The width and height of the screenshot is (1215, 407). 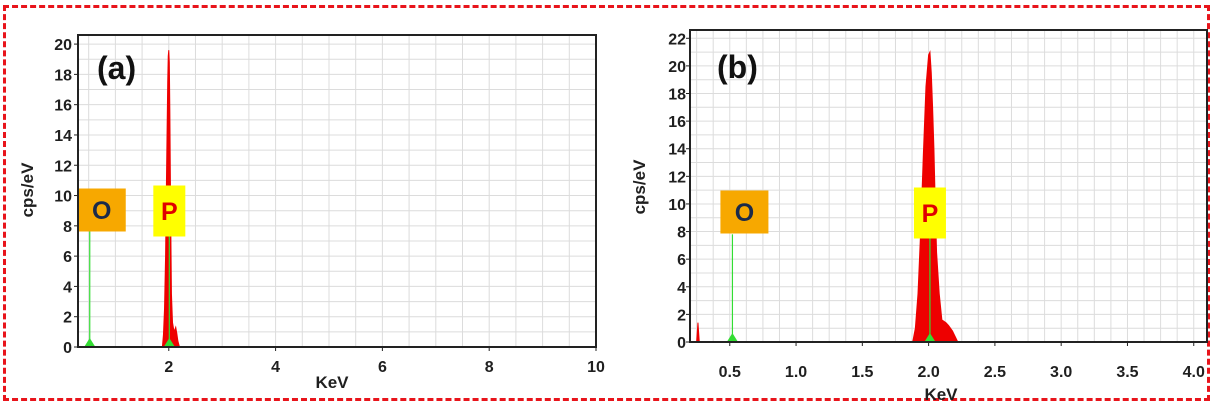 What do you see at coordinates (1127, 372) in the screenshot?
I see `x-tick-label: 3.5` at bounding box center [1127, 372].